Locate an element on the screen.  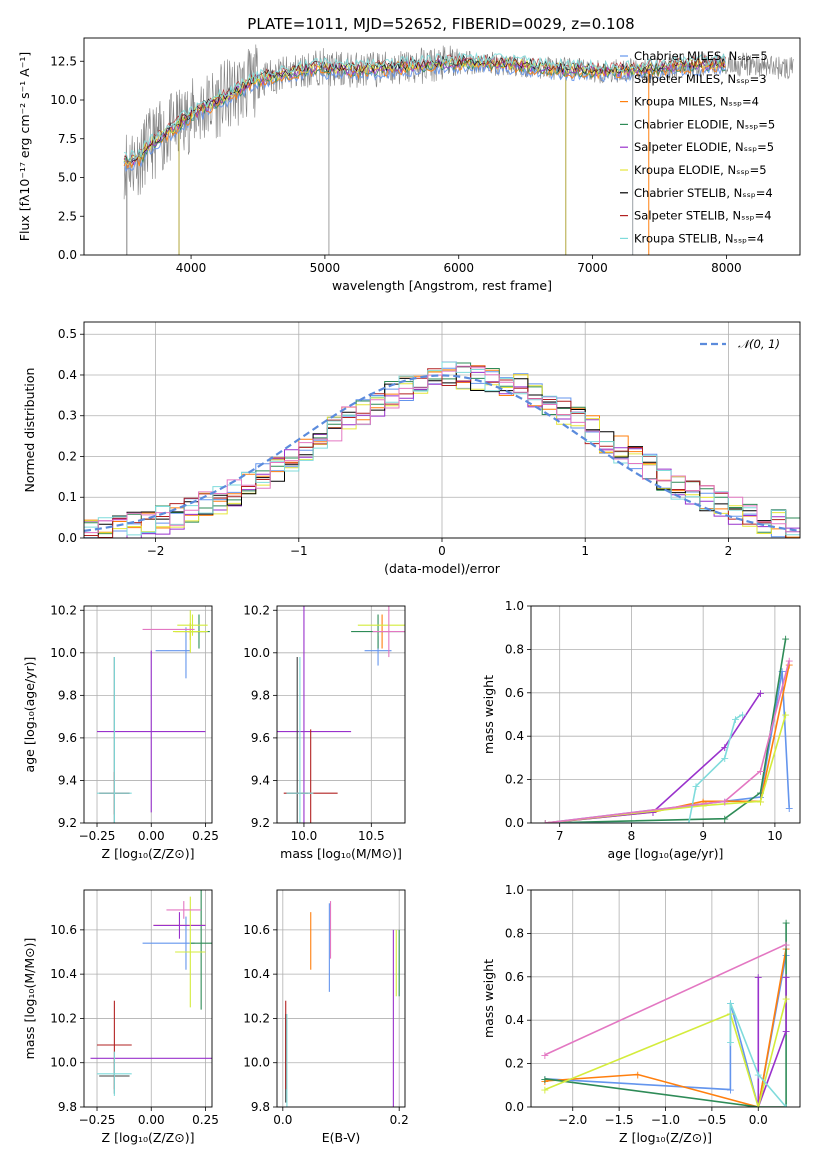
legend-entry: Chabrier STELIB, Nₛₛₚ=4 is located at coordinates (703, 193).